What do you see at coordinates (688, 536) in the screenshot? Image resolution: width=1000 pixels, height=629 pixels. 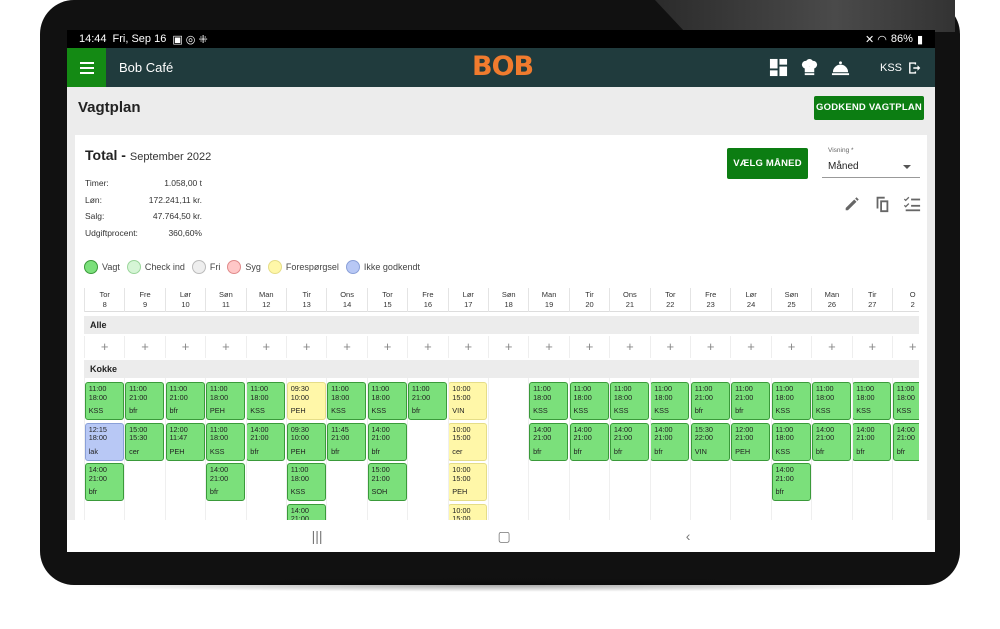 I see `back-icon: ‹` at bounding box center [688, 536].